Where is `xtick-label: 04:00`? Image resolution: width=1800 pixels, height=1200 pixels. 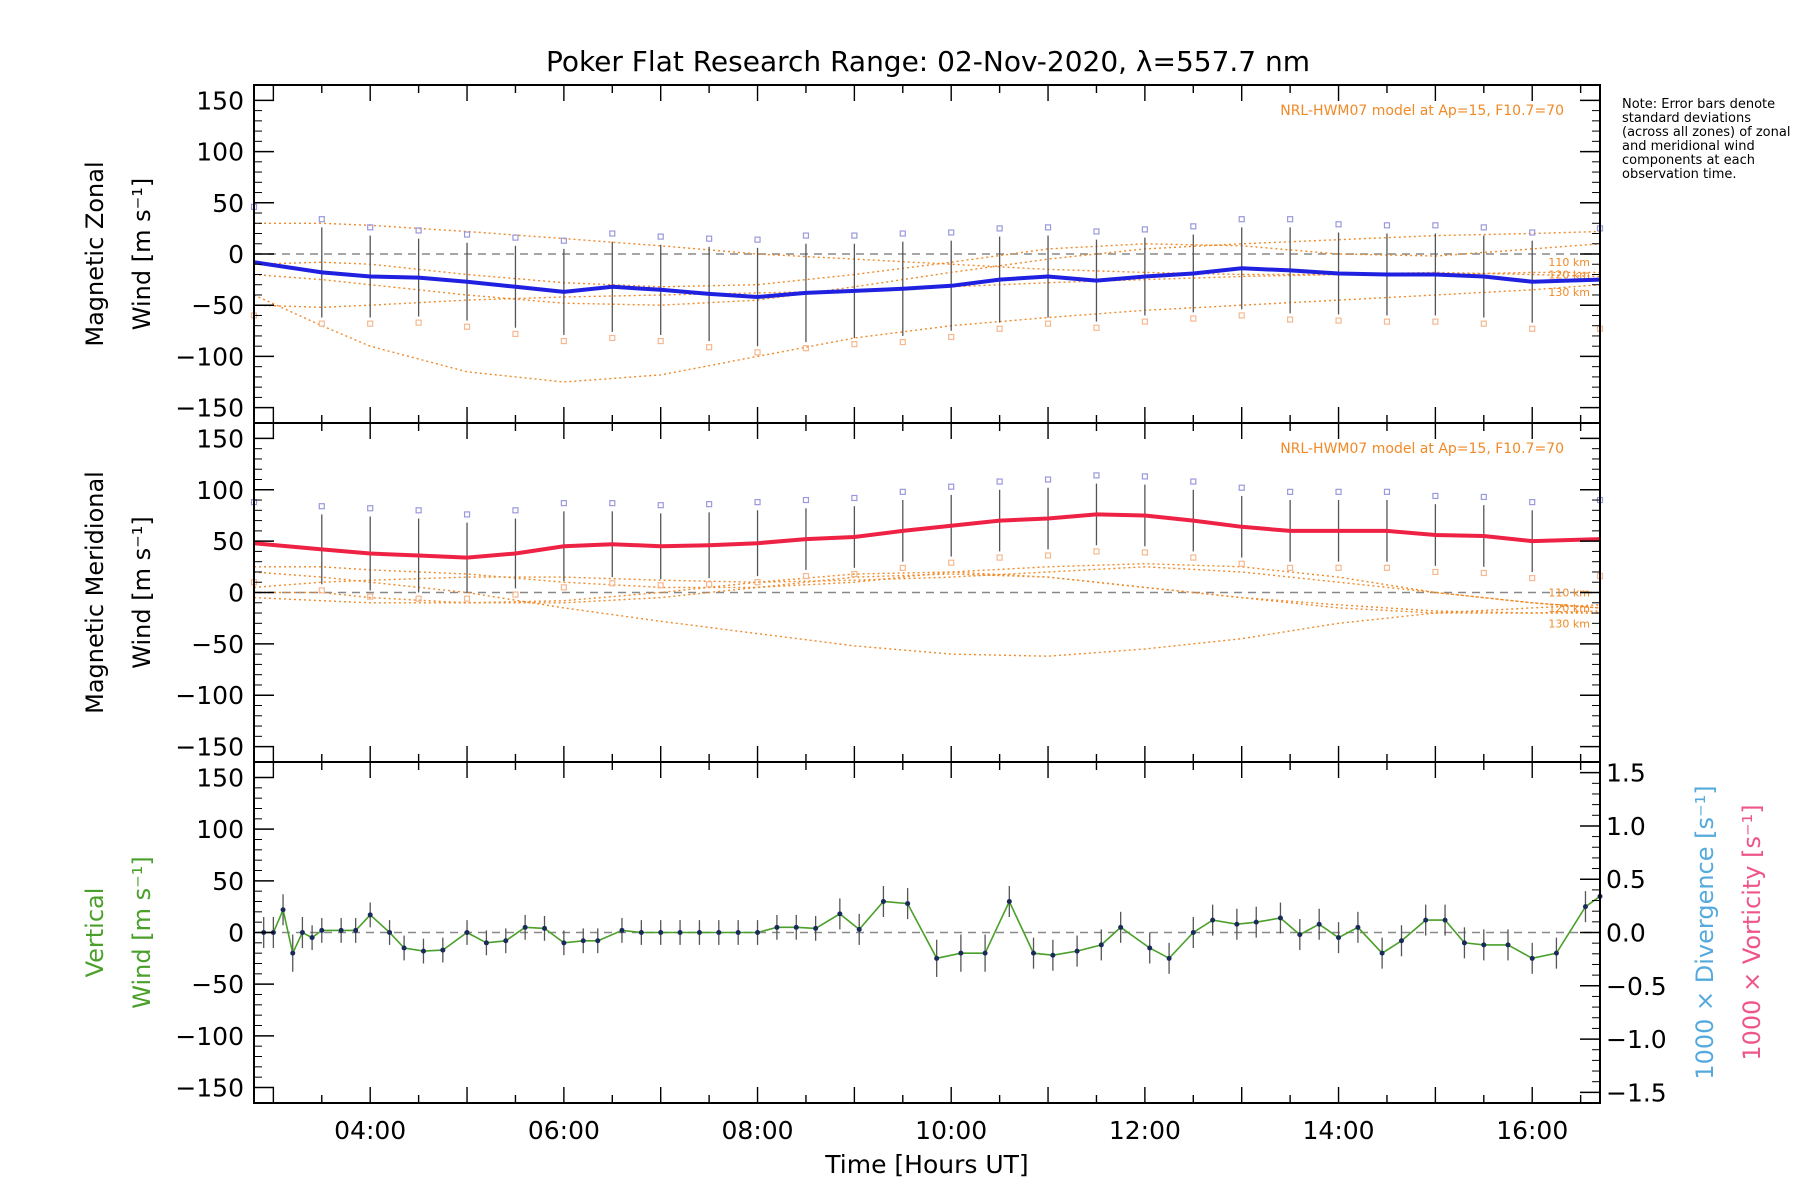 xtick-label: 04:00 is located at coordinates (370, 1130).